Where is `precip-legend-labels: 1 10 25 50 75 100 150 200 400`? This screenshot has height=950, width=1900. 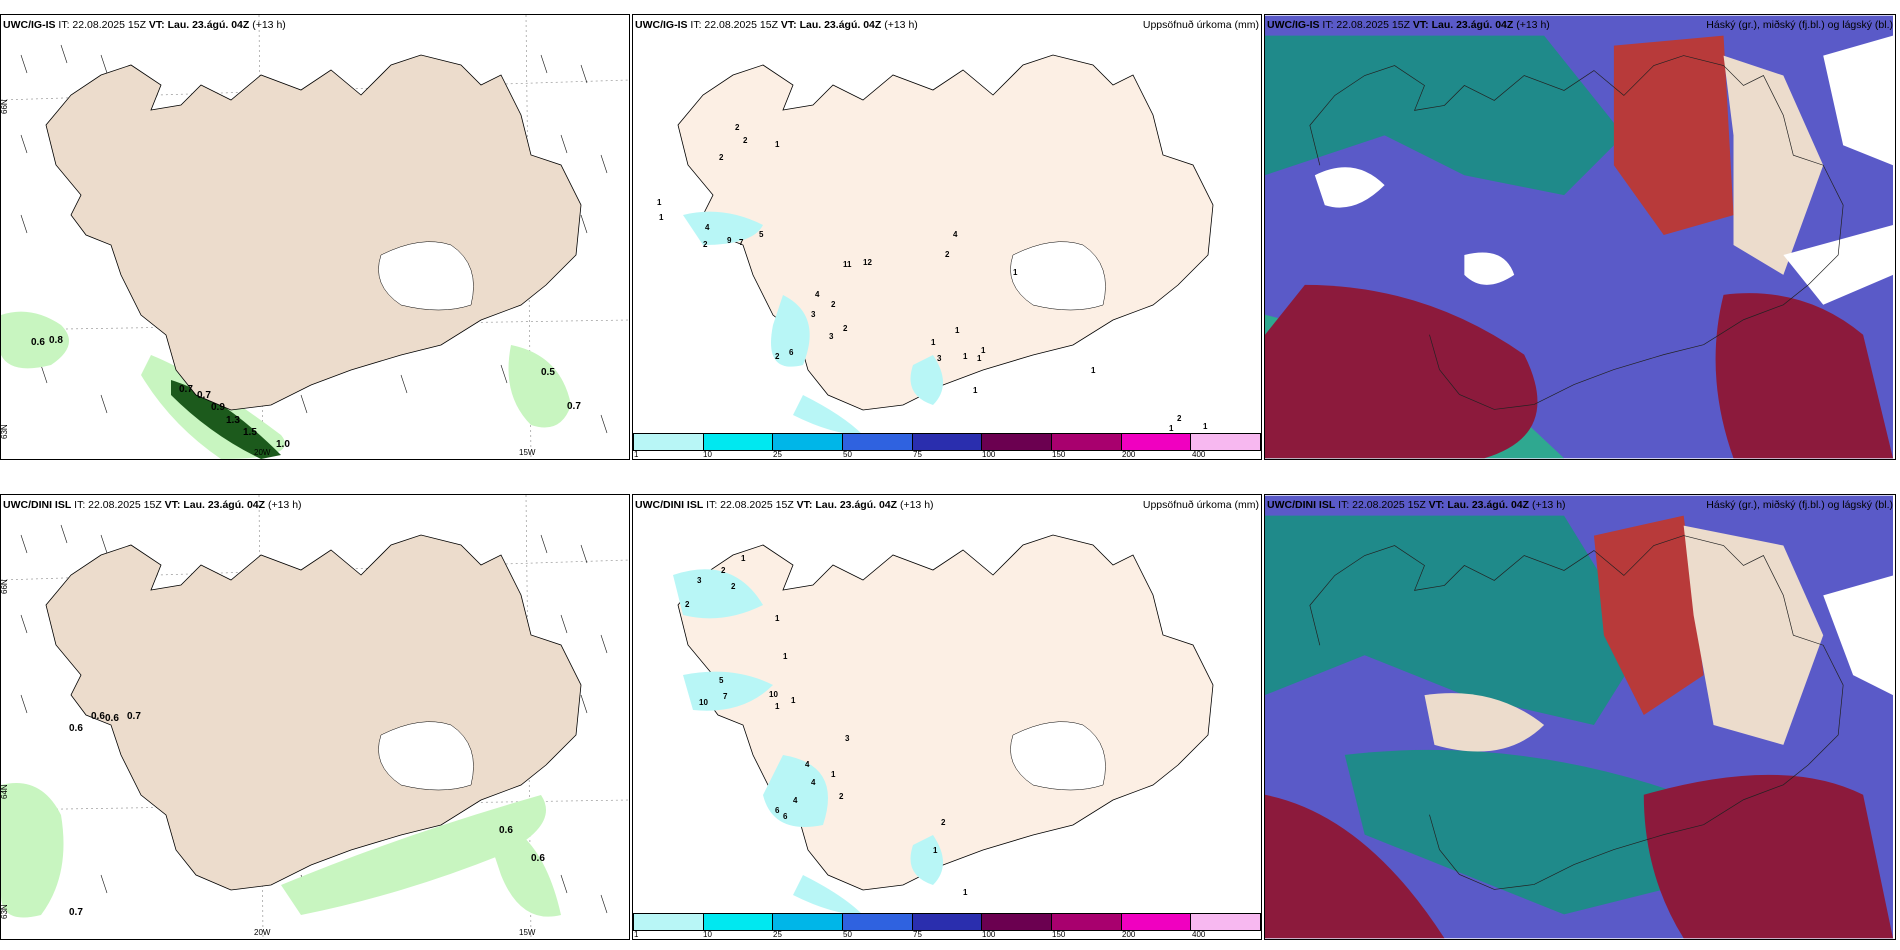
precip-legend-labels: 1 10 25 50 75 100 150 200 400 is located at coordinates (920, 934).